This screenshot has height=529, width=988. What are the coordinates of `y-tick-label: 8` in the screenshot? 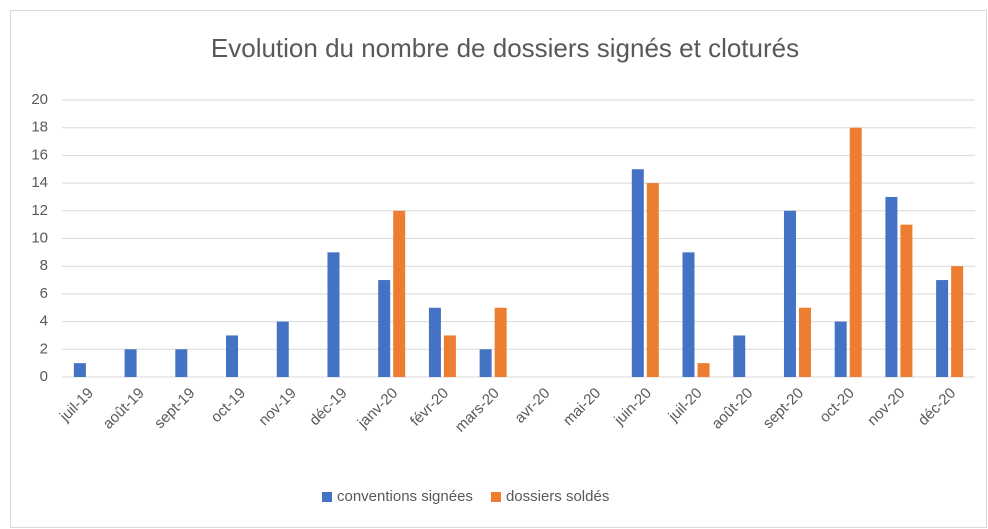 It's located at (44, 265).